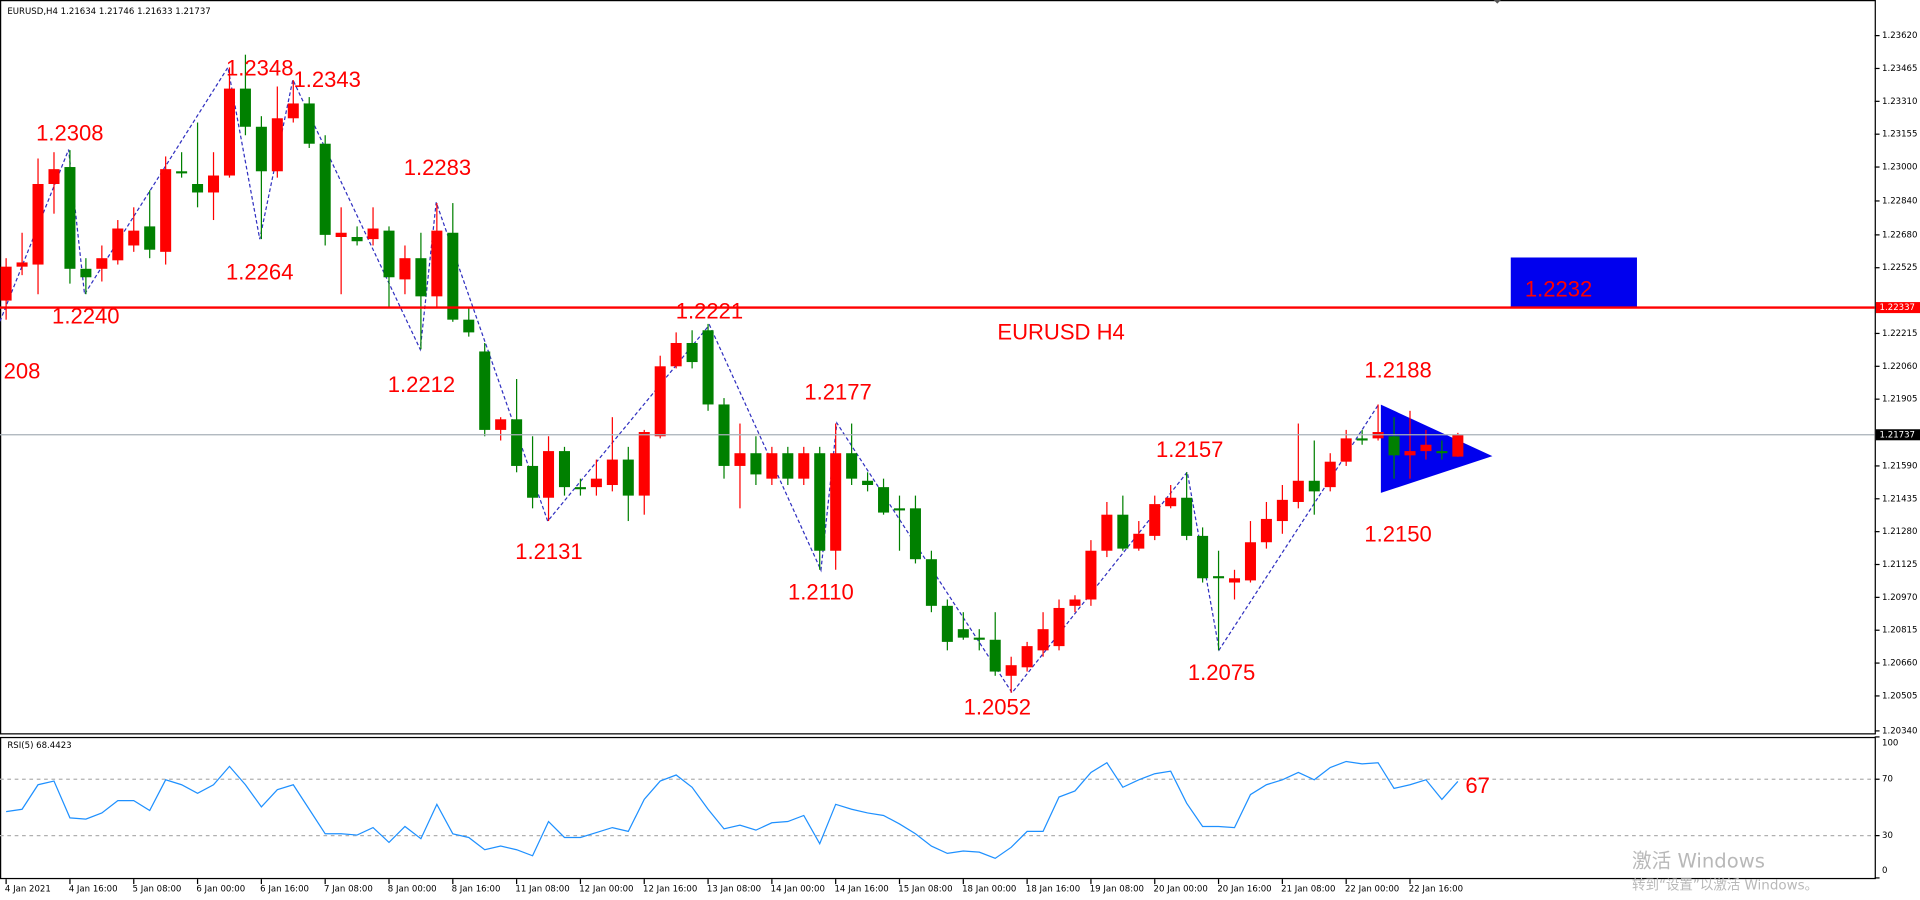 Image resolution: width=1920 pixels, height=900 pixels. Describe the element at coordinates (1887, 836) in the screenshot. I see `y-tick-label: 30` at that location.